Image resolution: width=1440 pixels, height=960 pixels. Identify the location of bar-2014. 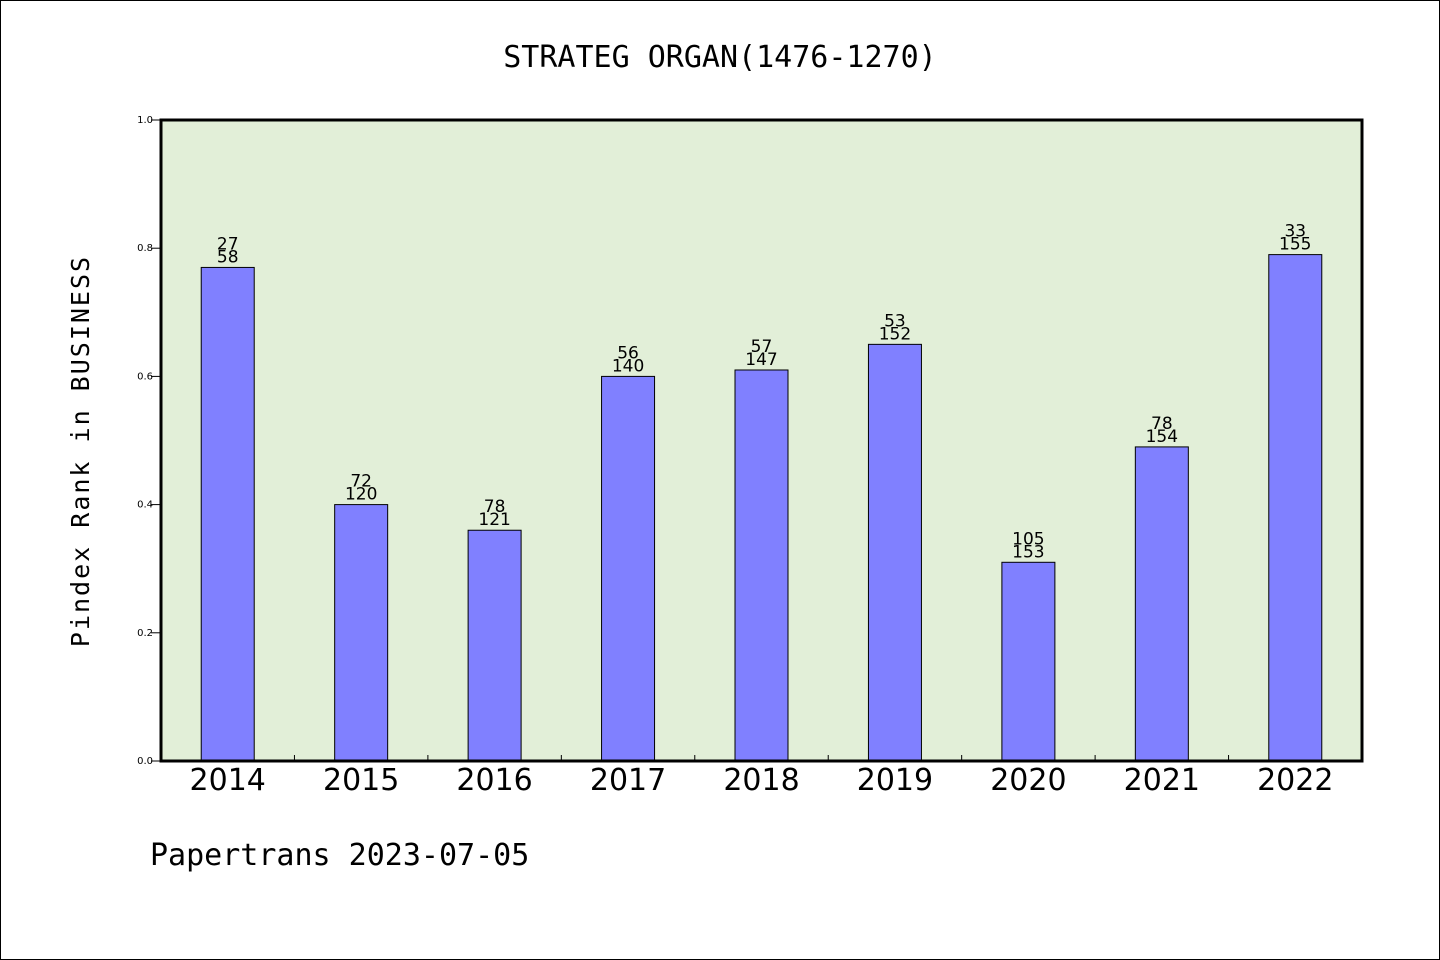
(227, 514).